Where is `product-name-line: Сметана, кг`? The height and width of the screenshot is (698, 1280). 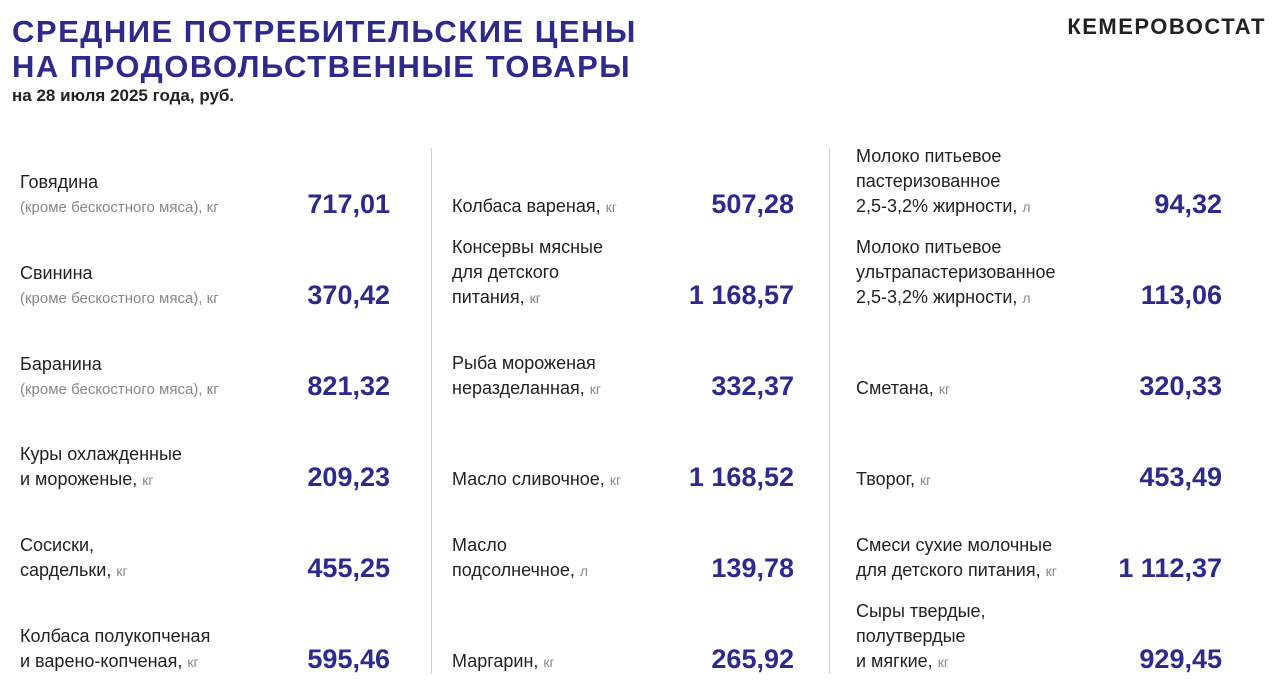
product-name-line: Сметана, кг is located at coordinates (996, 389).